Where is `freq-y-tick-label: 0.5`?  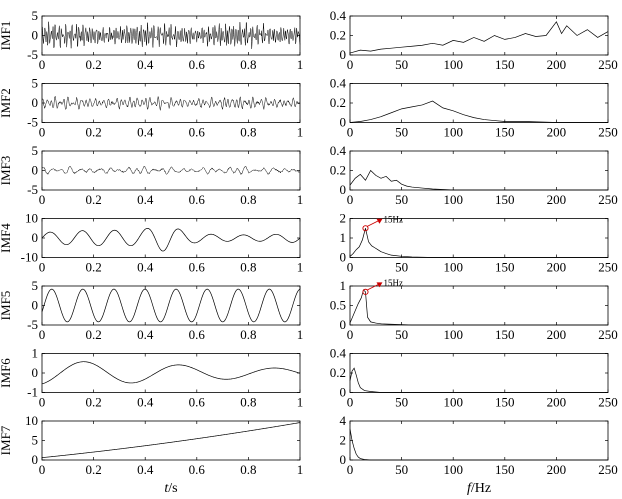 freq-y-tick-label: 0.5 is located at coordinates (338, 305).